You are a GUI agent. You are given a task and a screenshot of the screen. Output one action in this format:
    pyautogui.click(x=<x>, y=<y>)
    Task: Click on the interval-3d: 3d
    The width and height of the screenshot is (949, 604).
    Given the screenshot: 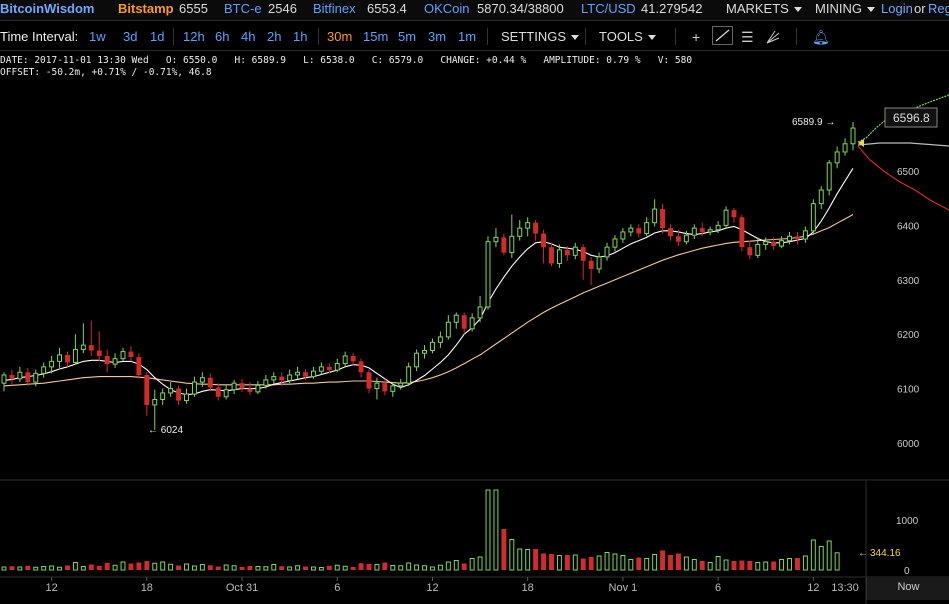 What is the action you would take?
    pyautogui.click(x=130, y=36)
    